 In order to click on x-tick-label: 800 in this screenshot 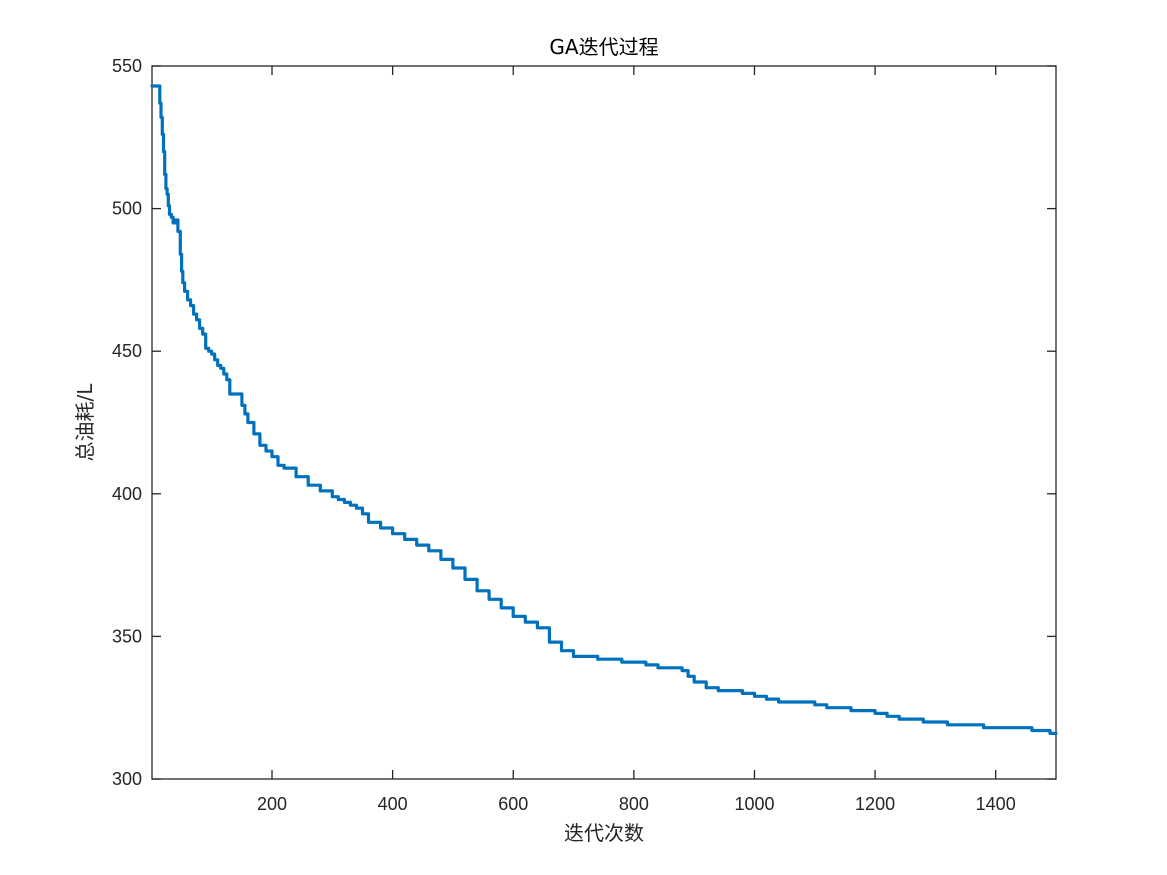, I will do `click(634, 804)`.